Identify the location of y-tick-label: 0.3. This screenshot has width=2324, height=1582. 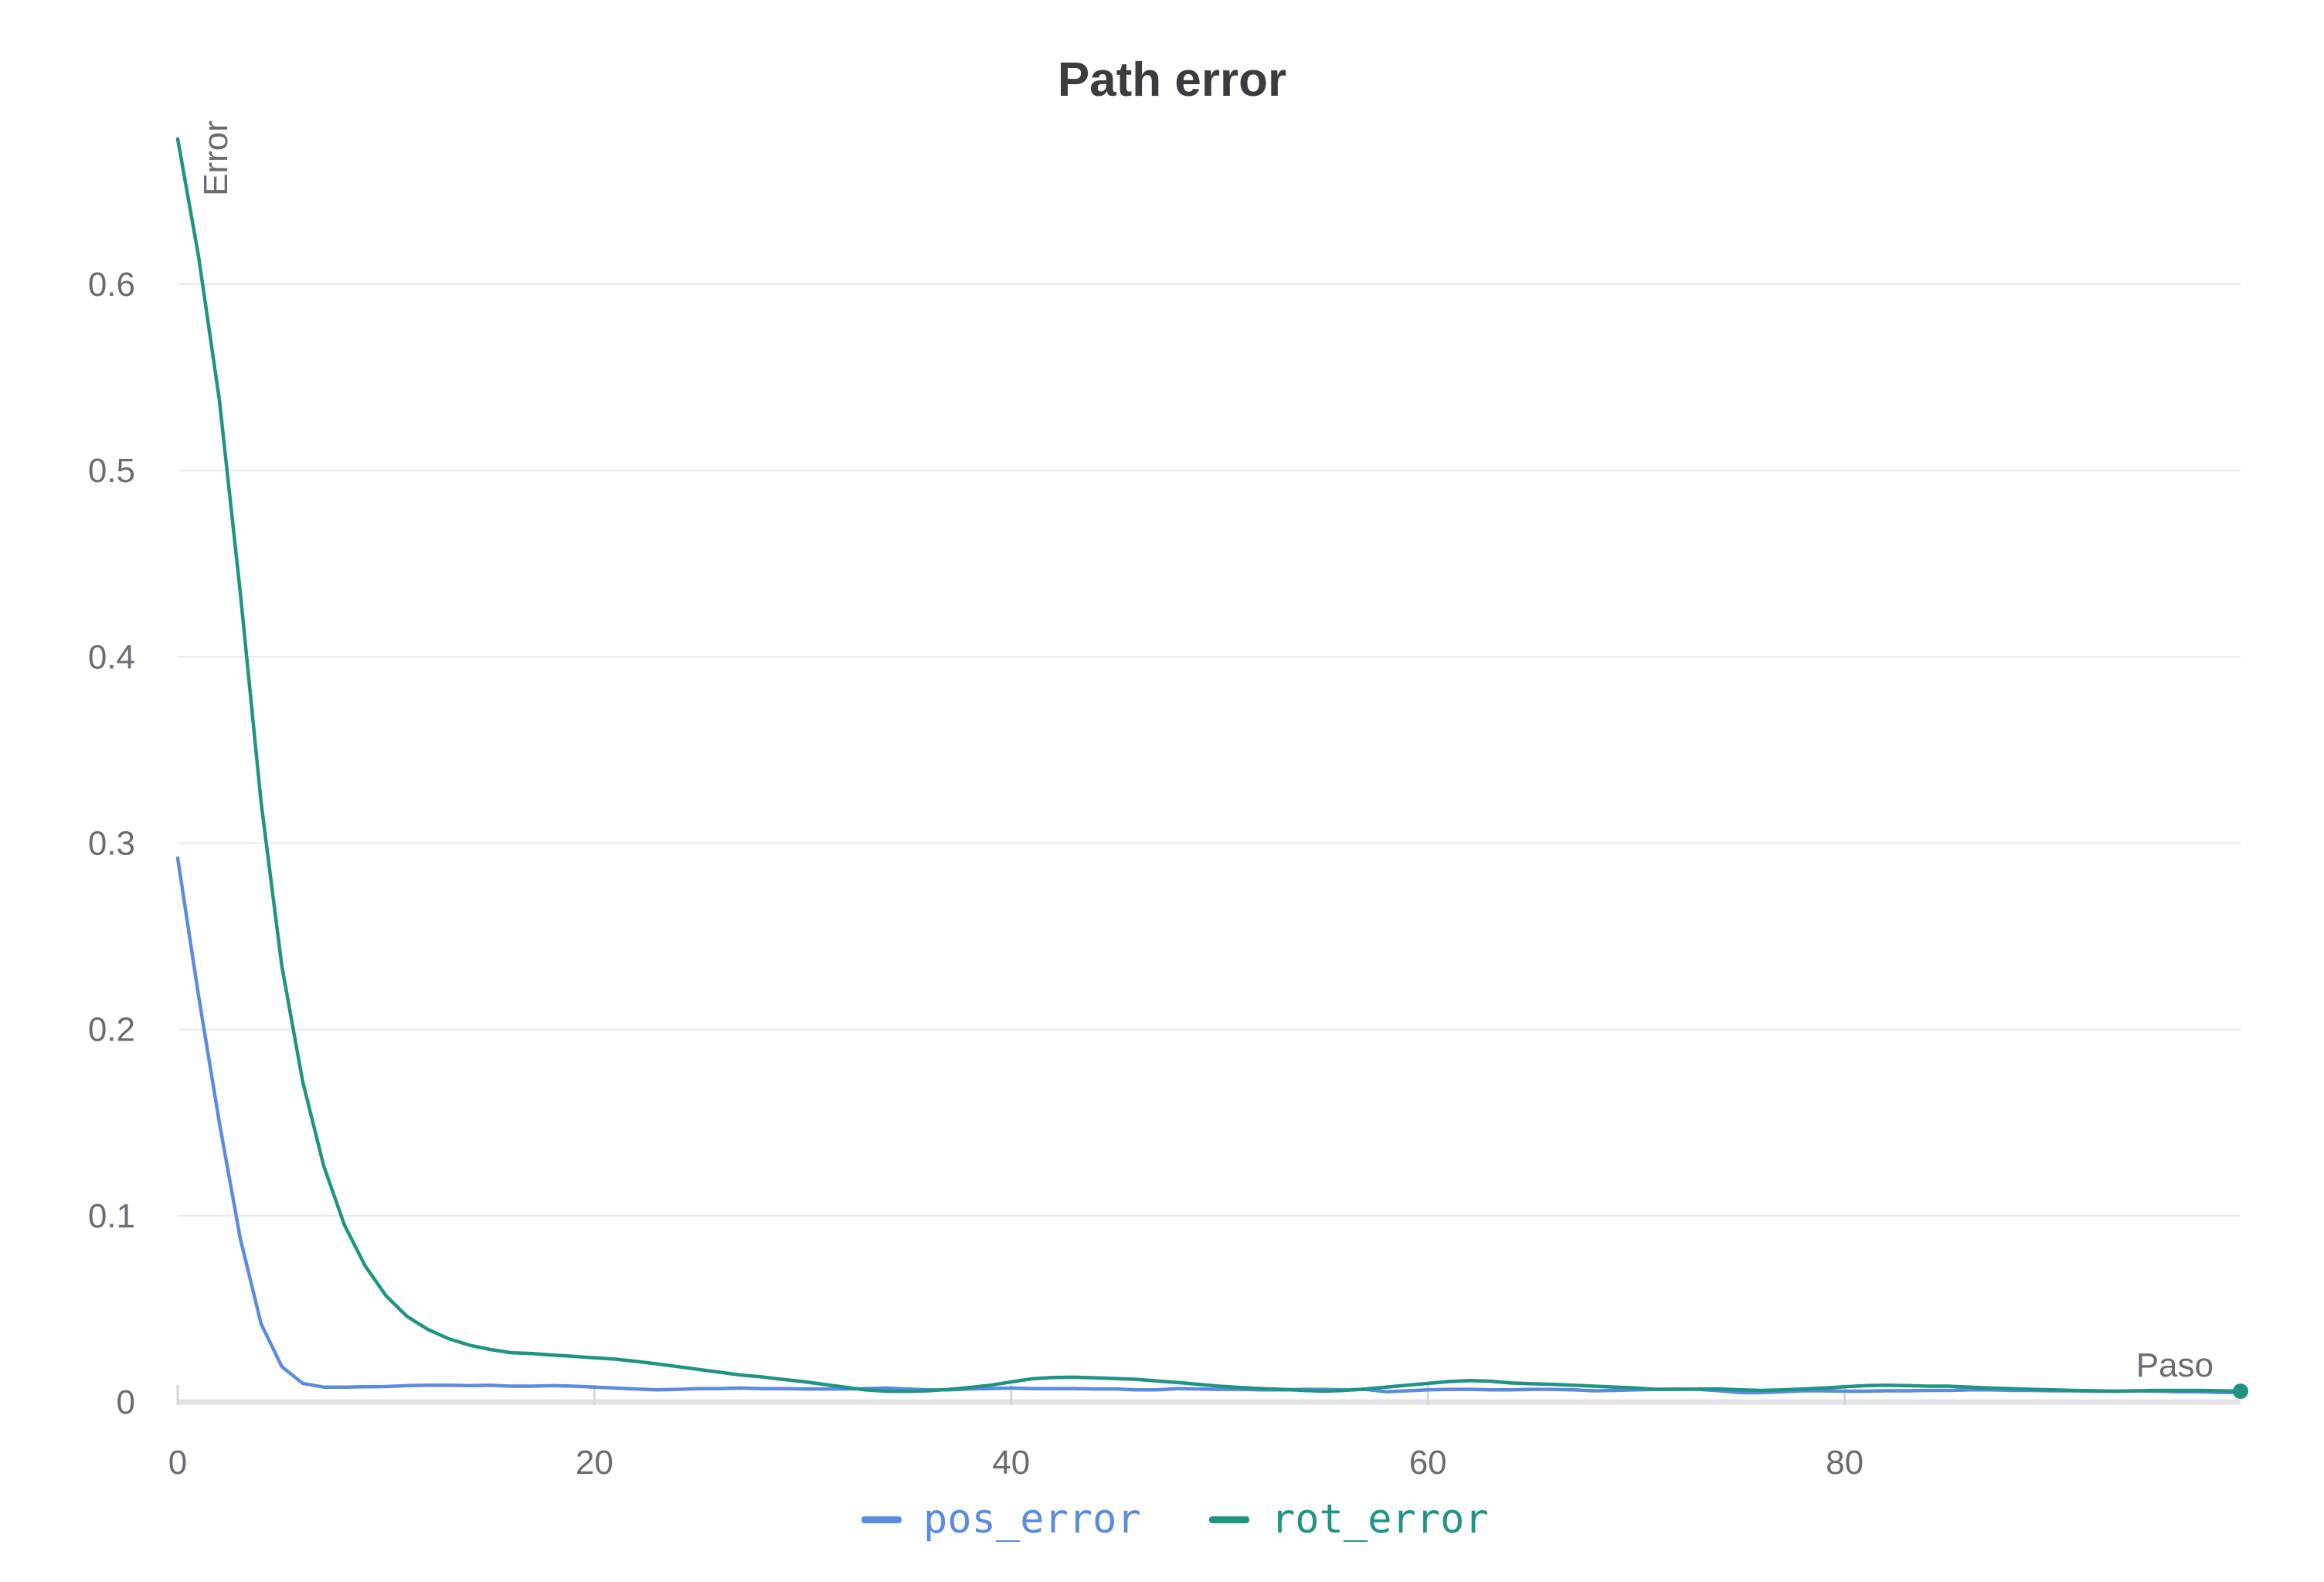
(111, 843).